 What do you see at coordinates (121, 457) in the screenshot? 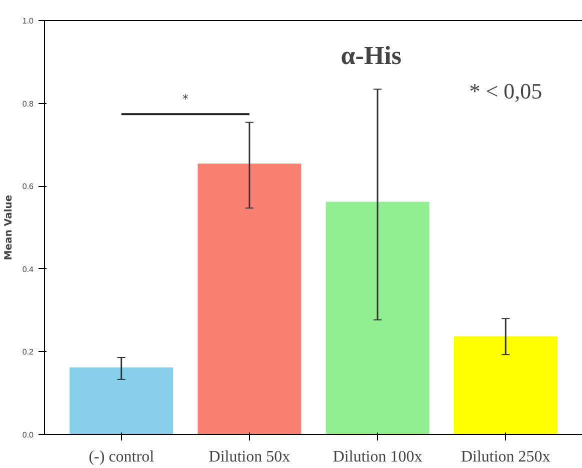
I see `x-tick-label: (-) control` at bounding box center [121, 457].